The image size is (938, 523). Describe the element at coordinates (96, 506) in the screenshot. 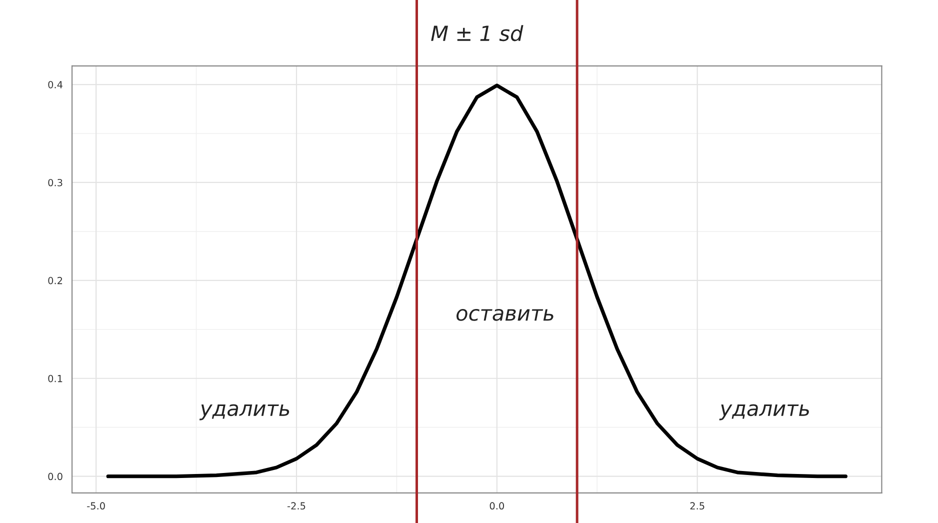

I see `x-tick-label: -5.0` at that location.